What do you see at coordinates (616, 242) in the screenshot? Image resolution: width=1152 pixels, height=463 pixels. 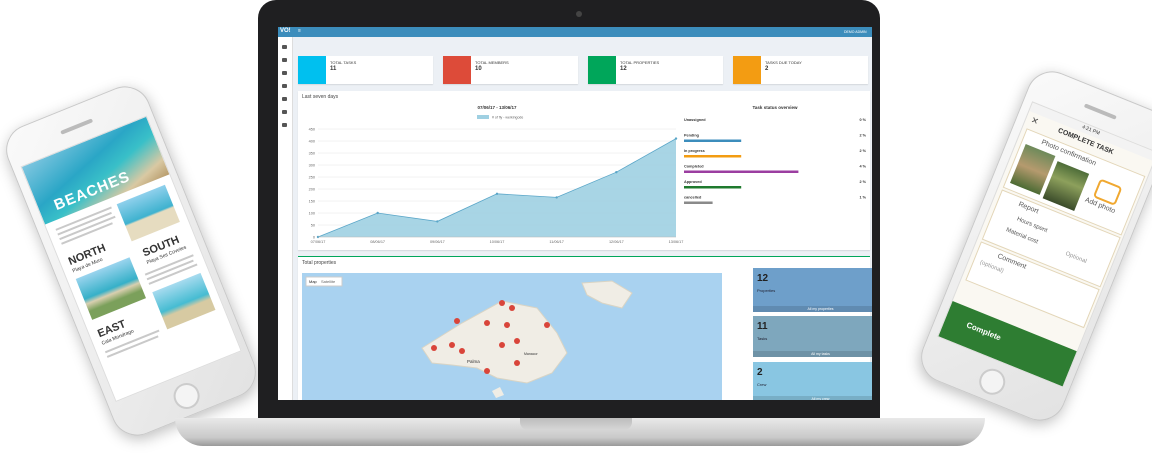 I see `x-tick-label: 12/06/17` at bounding box center [616, 242].